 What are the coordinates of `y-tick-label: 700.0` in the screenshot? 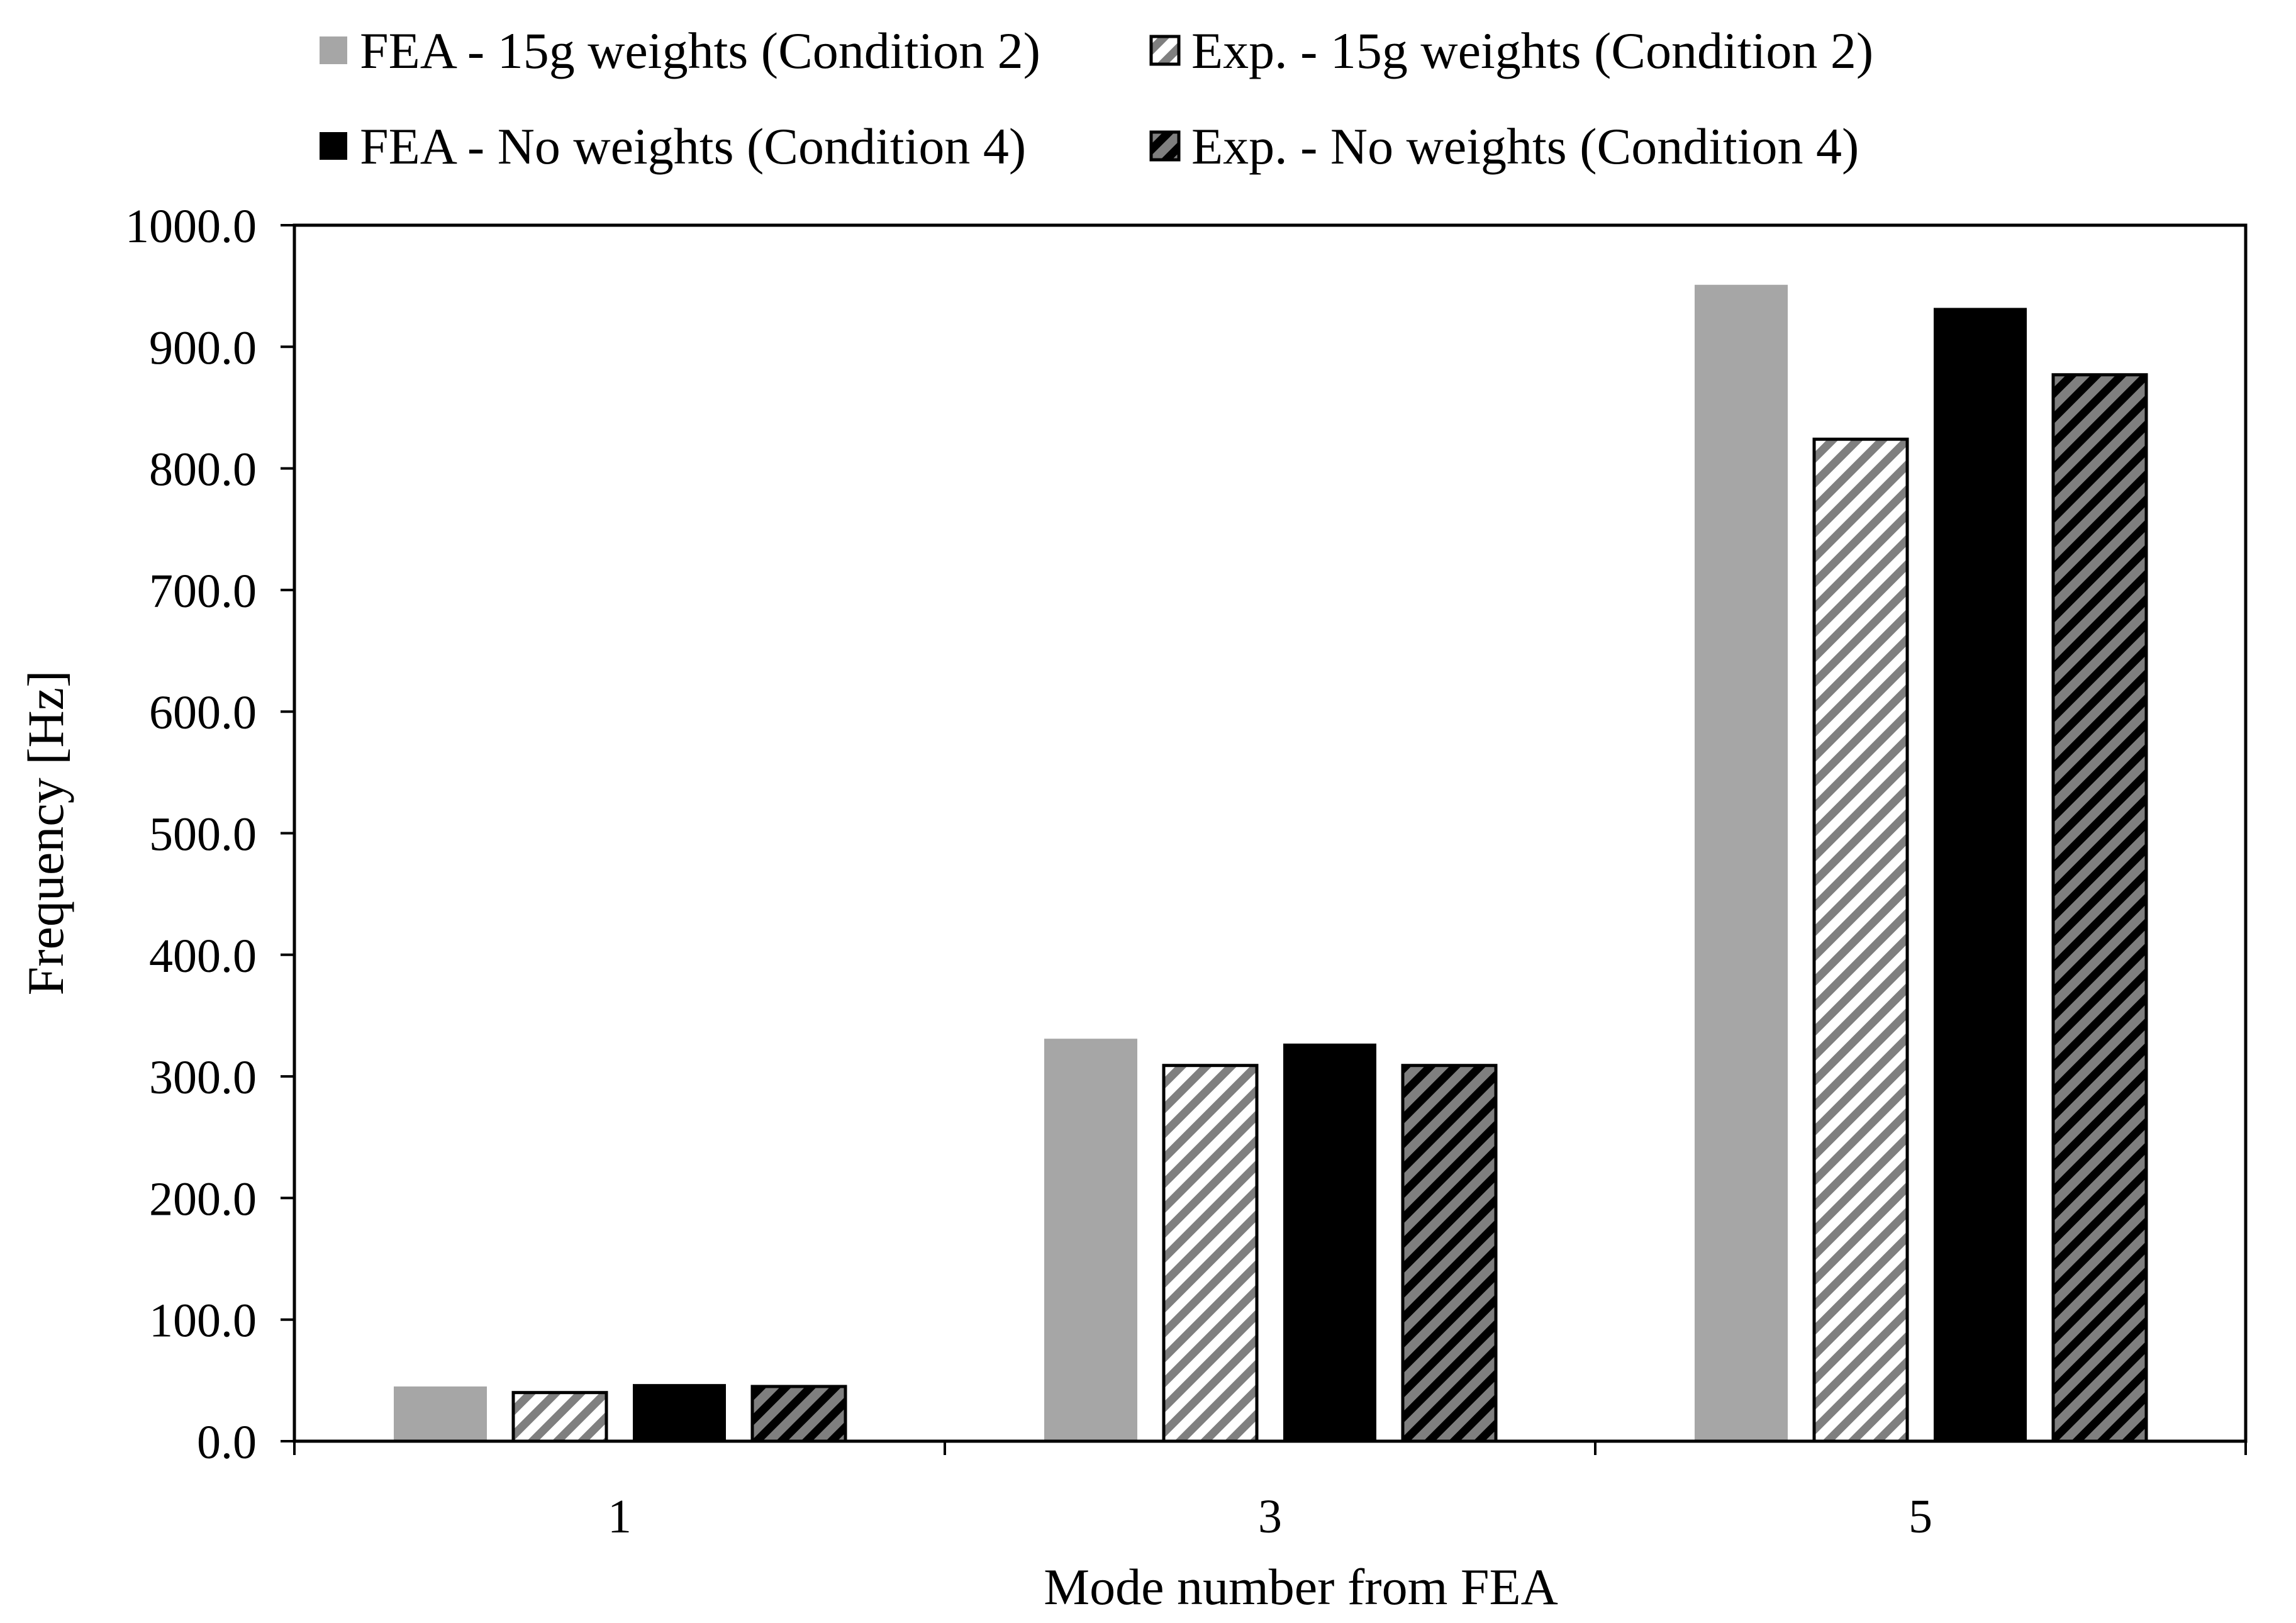 It's located at (203, 591).